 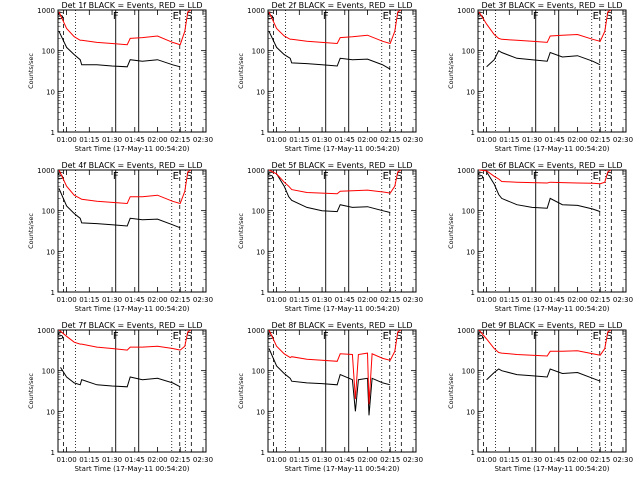 I want to click on chart-title: Det 2f BLACK = Events, RED = LLD, so click(x=341, y=5).